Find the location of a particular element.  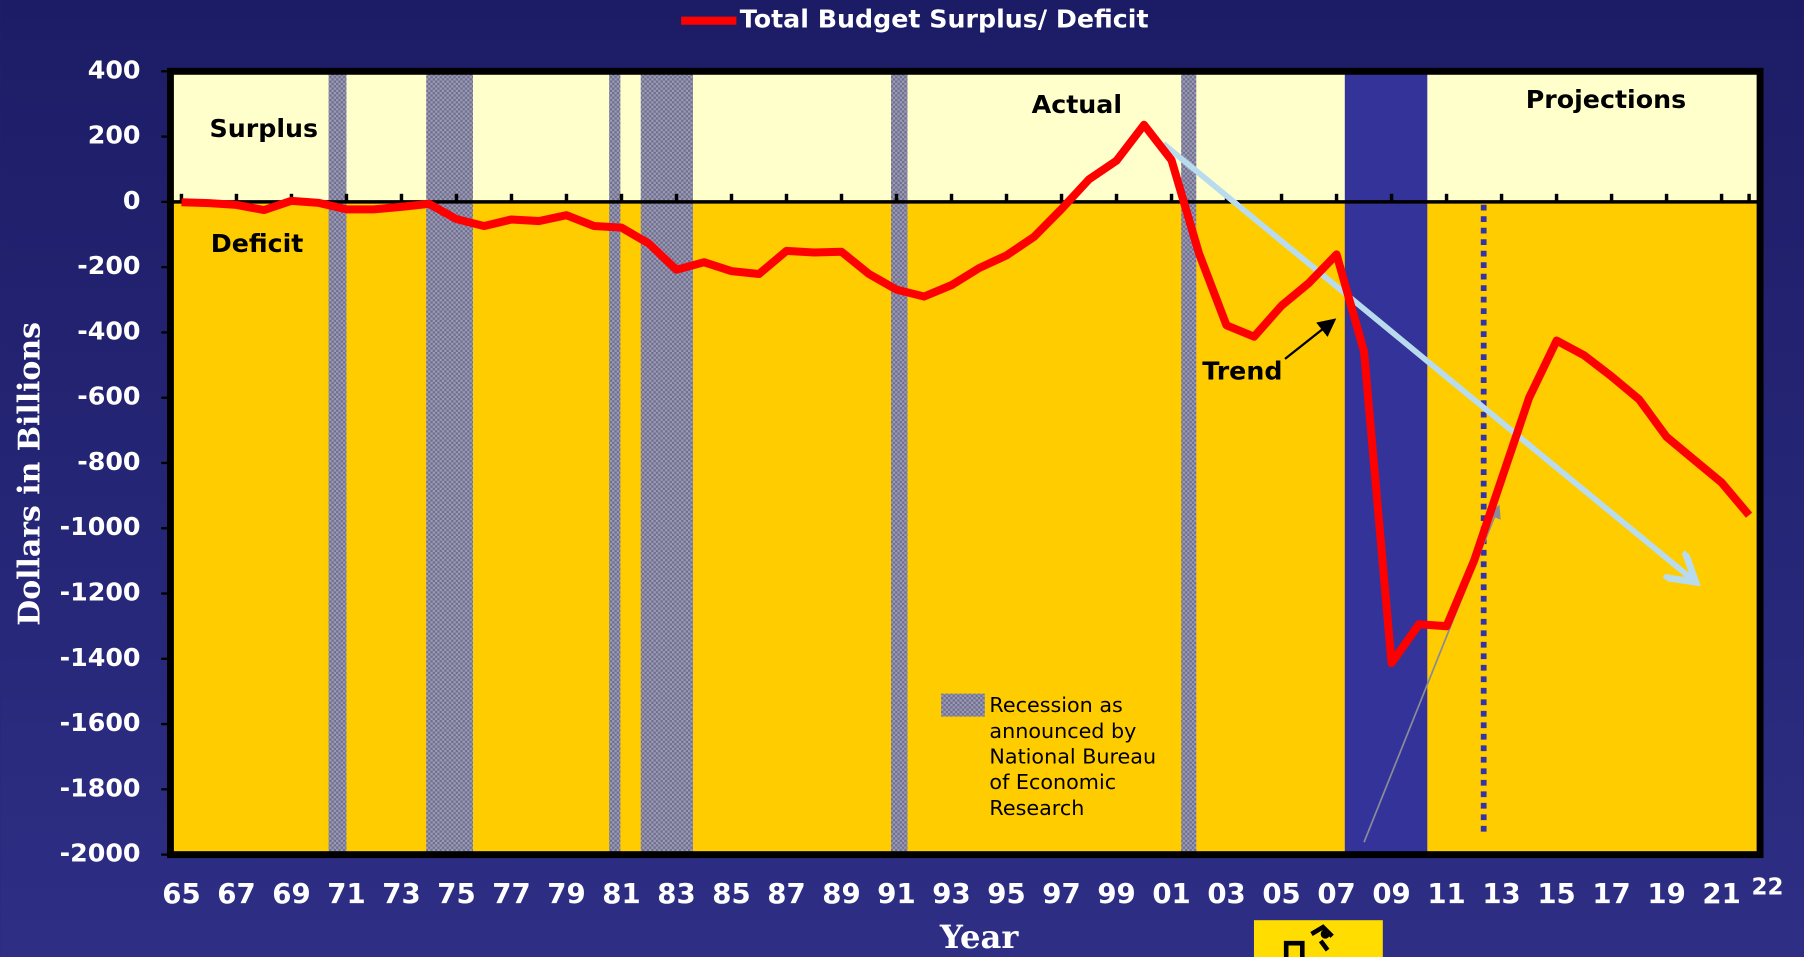

recession-legend-text: announced by is located at coordinates (1062, 731).